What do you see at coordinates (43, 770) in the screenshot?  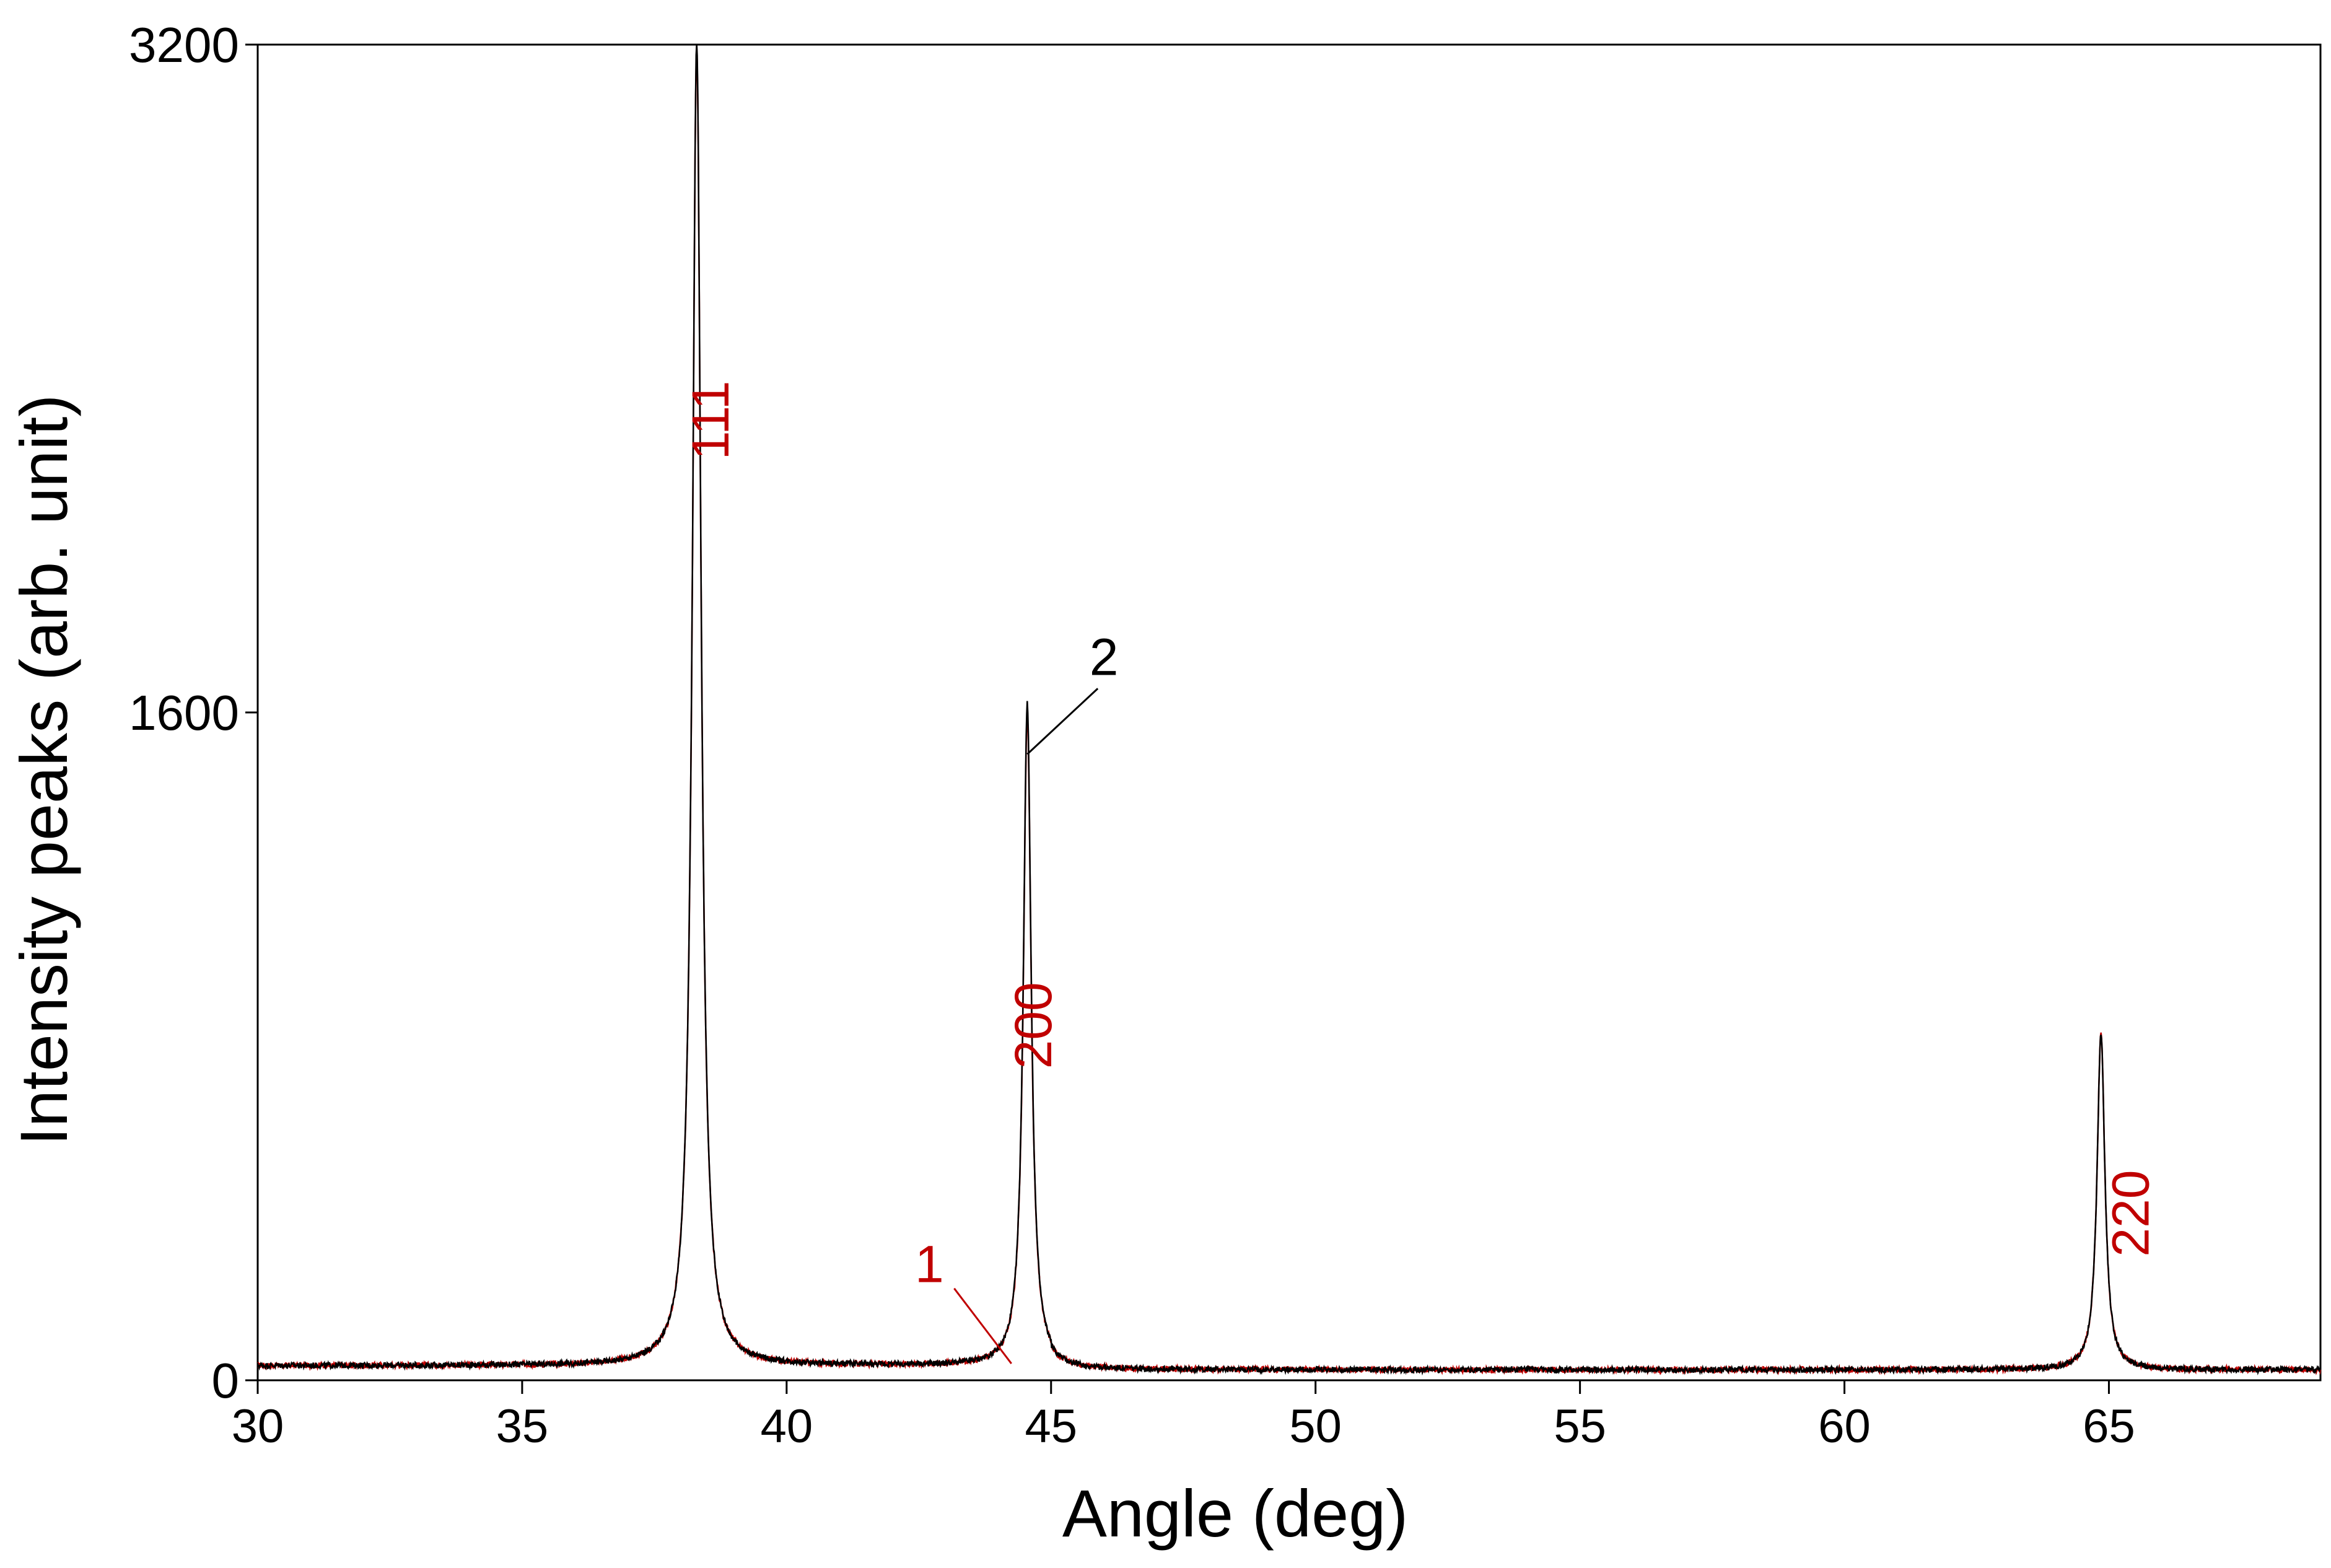 I see `y-axis-label: Intensity peaks (arb. unit)` at bounding box center [43, 770].